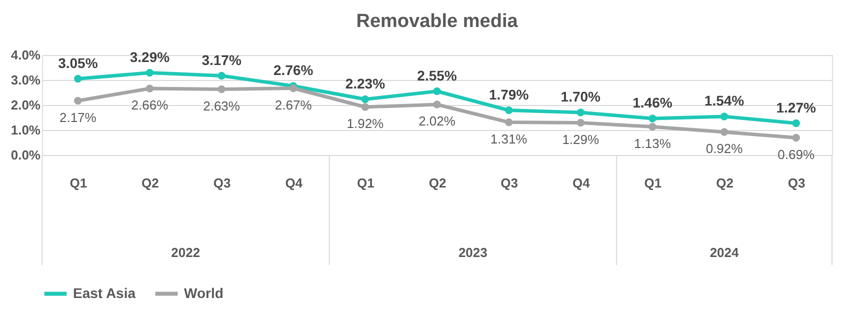  What do you see at coordinates (78, 62) in the screenshot?
I see `data-label: 3.05%` at bounding box center [78, 62].